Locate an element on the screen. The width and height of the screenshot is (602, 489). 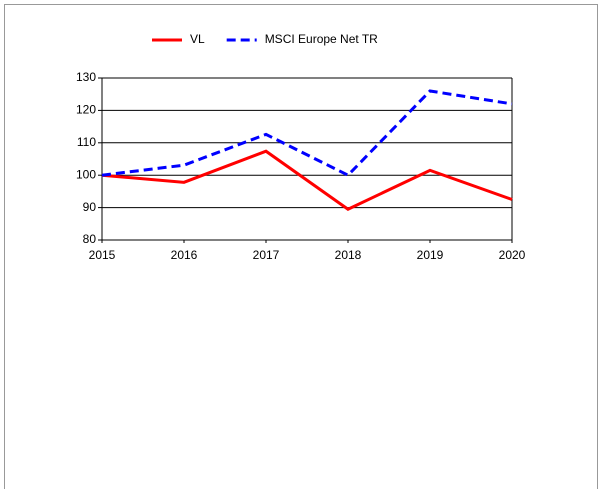
x-tick-label: 2017 is located at coordinates (266, 255).